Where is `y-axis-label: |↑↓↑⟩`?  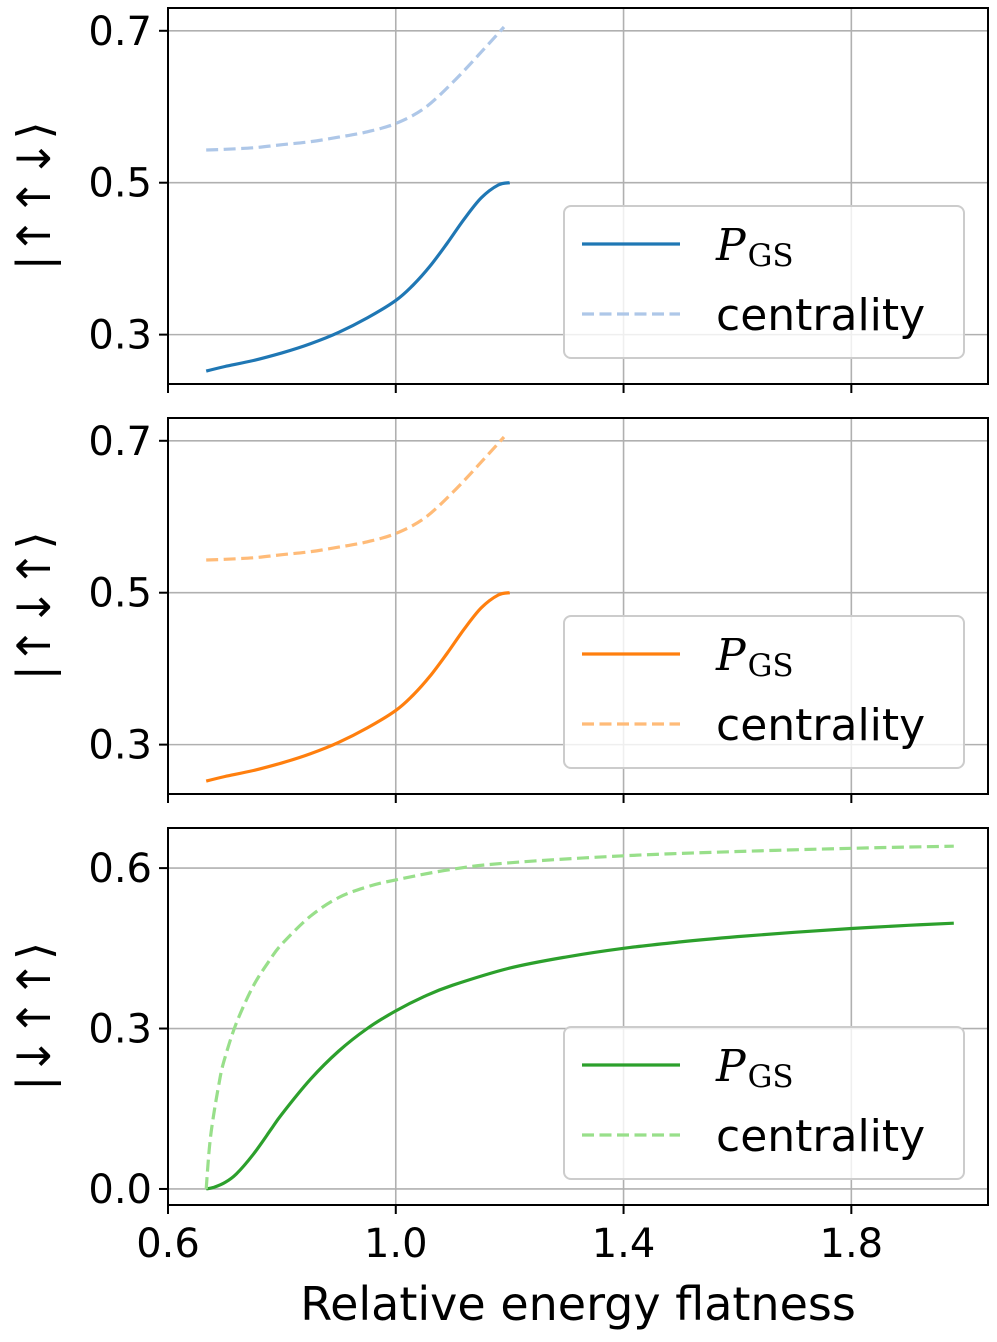 y-axis-label: |↑↓↑⟩ is located at coordinates (34, 605).